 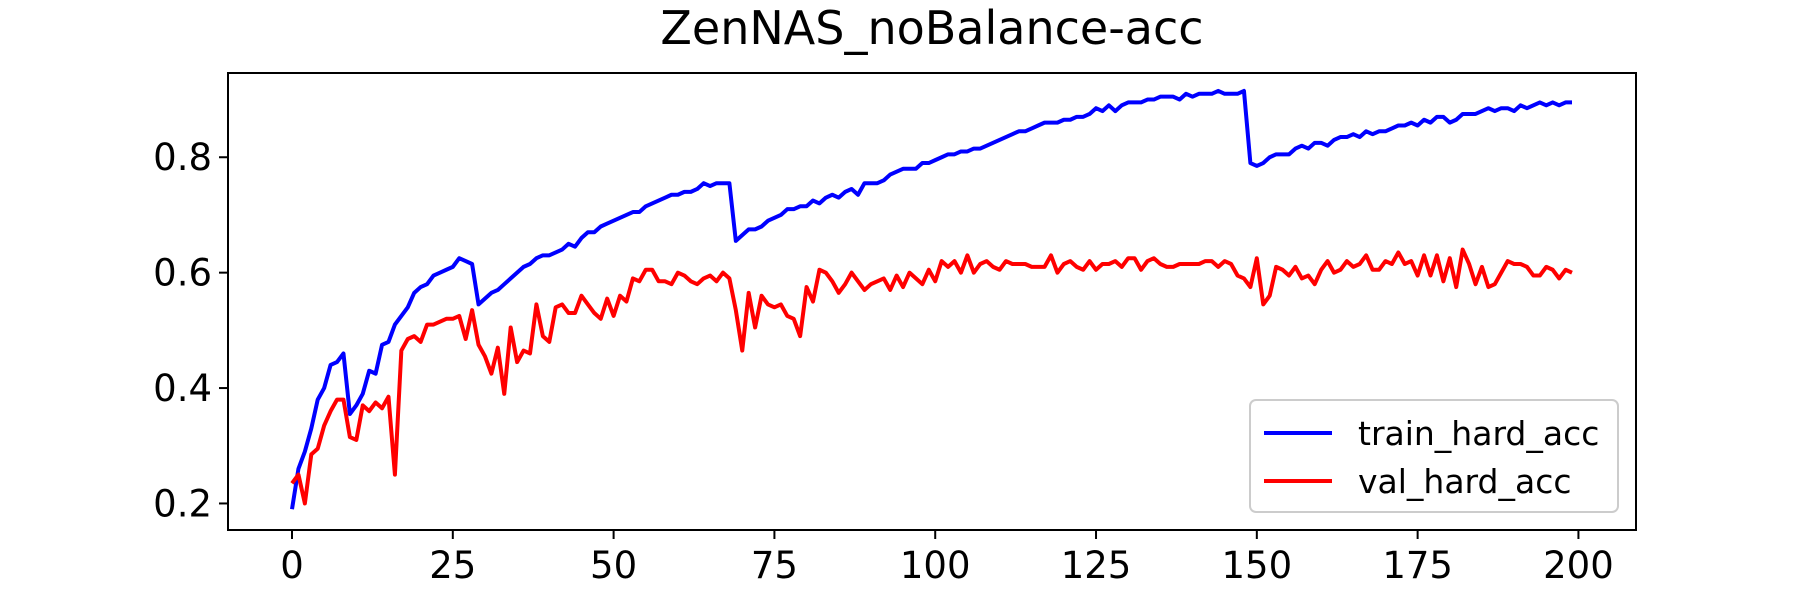 I want to click on chart-title: ZenNAS_noBalance-acc, so click(x=931, y=28).